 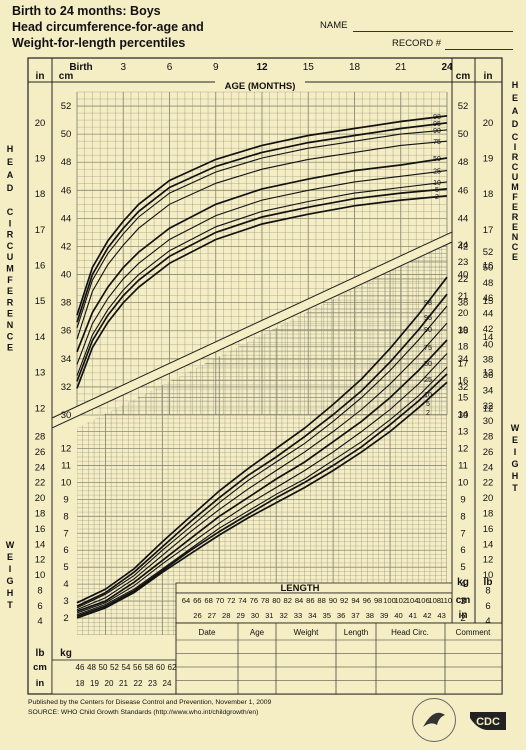 I want to click on side-title-circ-left: M, so click(x=10, y=269).